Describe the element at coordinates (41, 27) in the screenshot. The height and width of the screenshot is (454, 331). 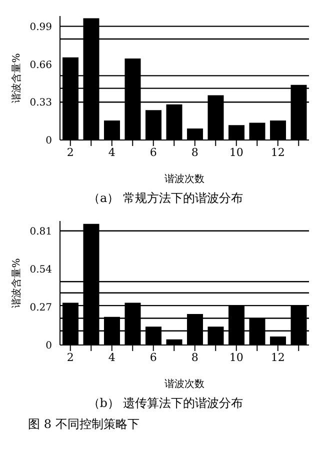
I see `y-tick-label: 0.99` at that location.